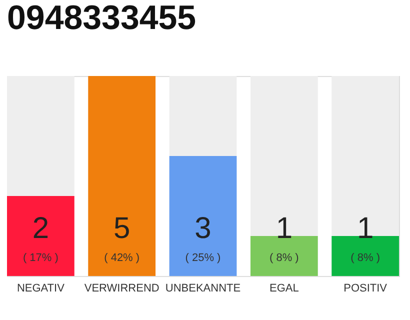 The height and width of the screenshot is (320, 410). What do you see at coordinates (122, 258) in the screenshot?
I see `annotation: ( 42% )` at bounding box center [122, 258].